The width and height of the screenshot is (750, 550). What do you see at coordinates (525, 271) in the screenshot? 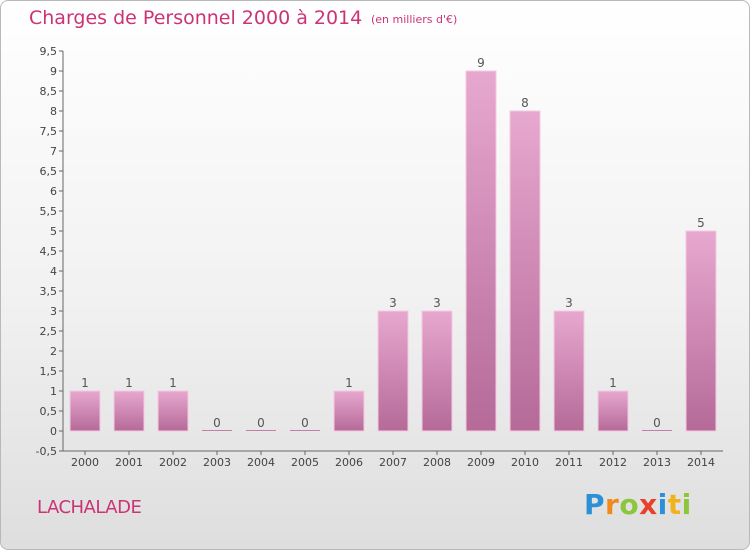
I see `bar-2010` at bounding box center [525, 271].